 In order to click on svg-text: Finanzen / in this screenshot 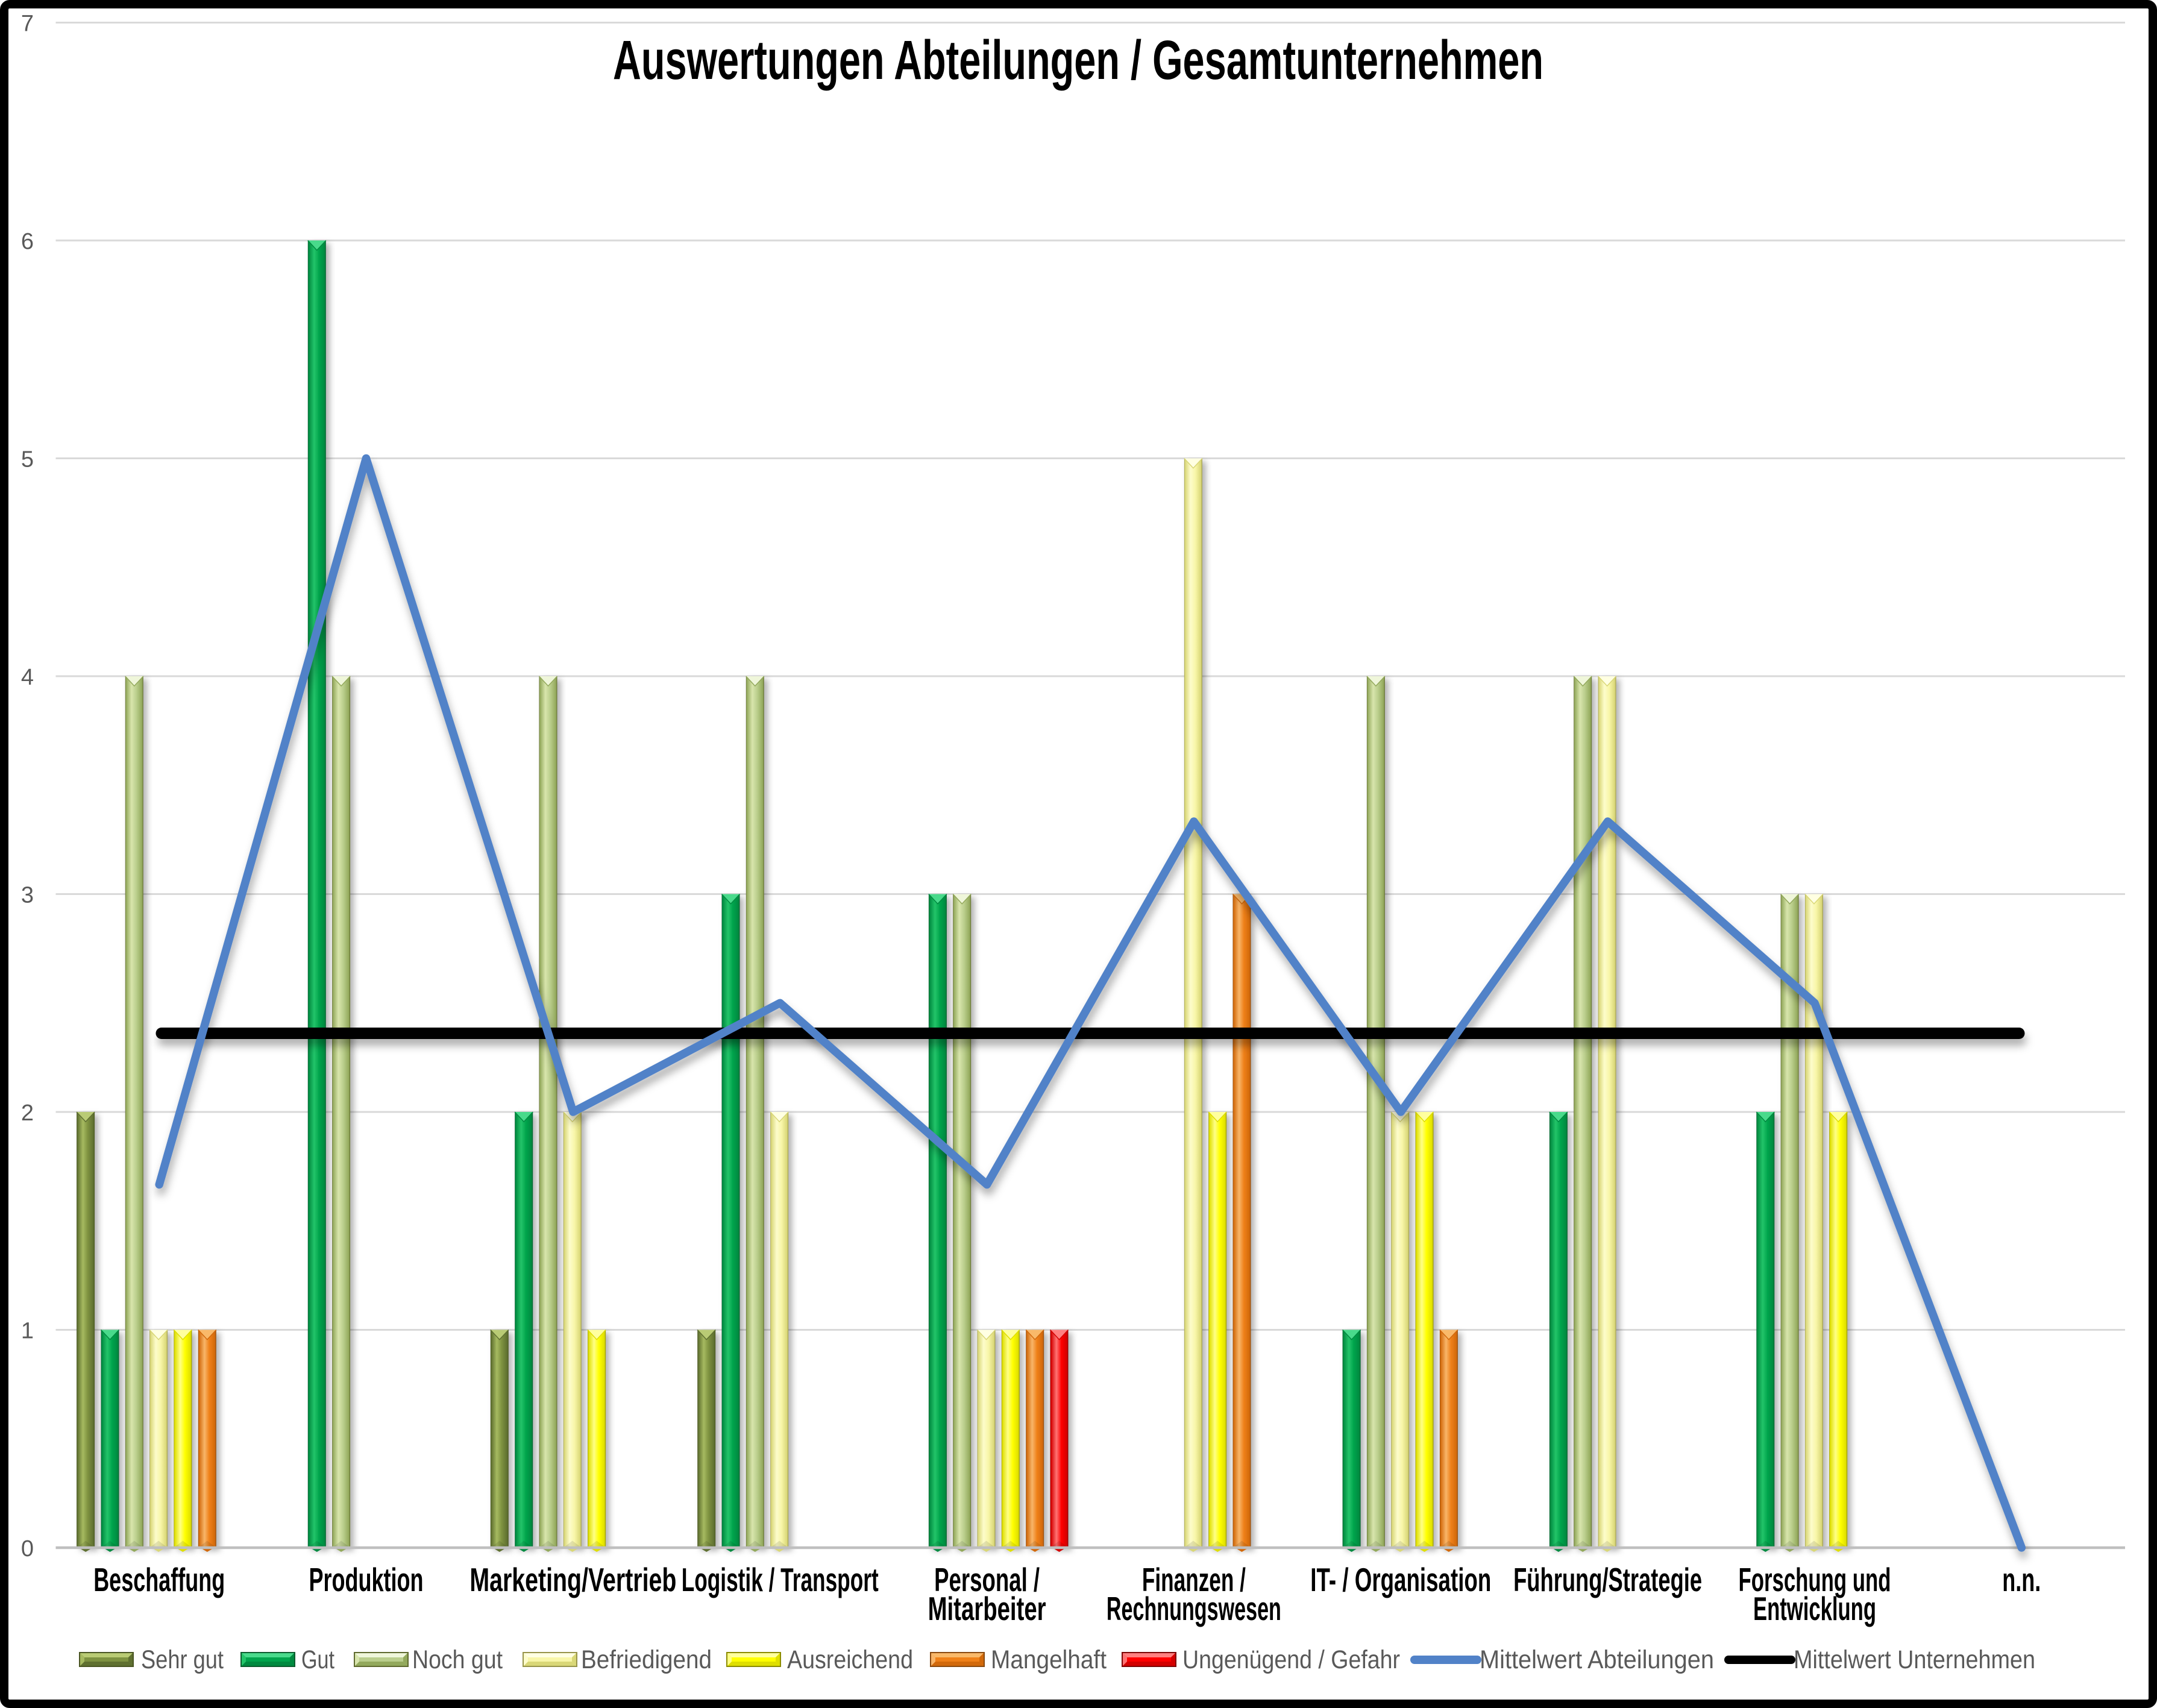, I will do `click(1194, 1580)`.